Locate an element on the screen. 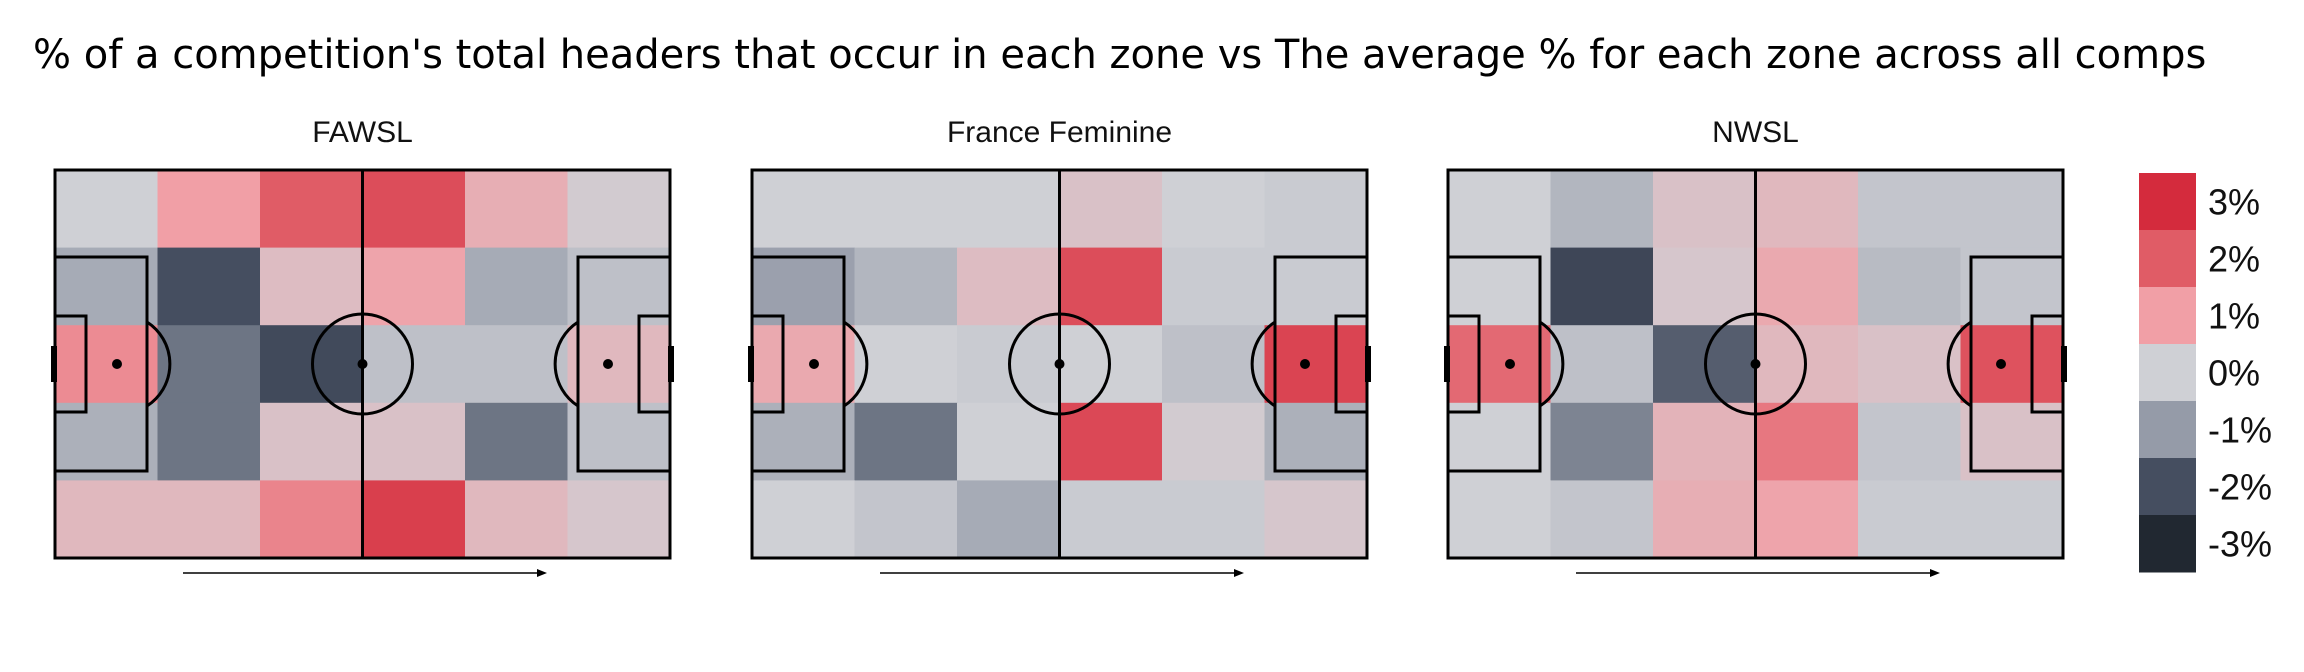 This screenshot has height=672, width=2304. colorbar-label: 0% is located at coordinates (2234, 373).